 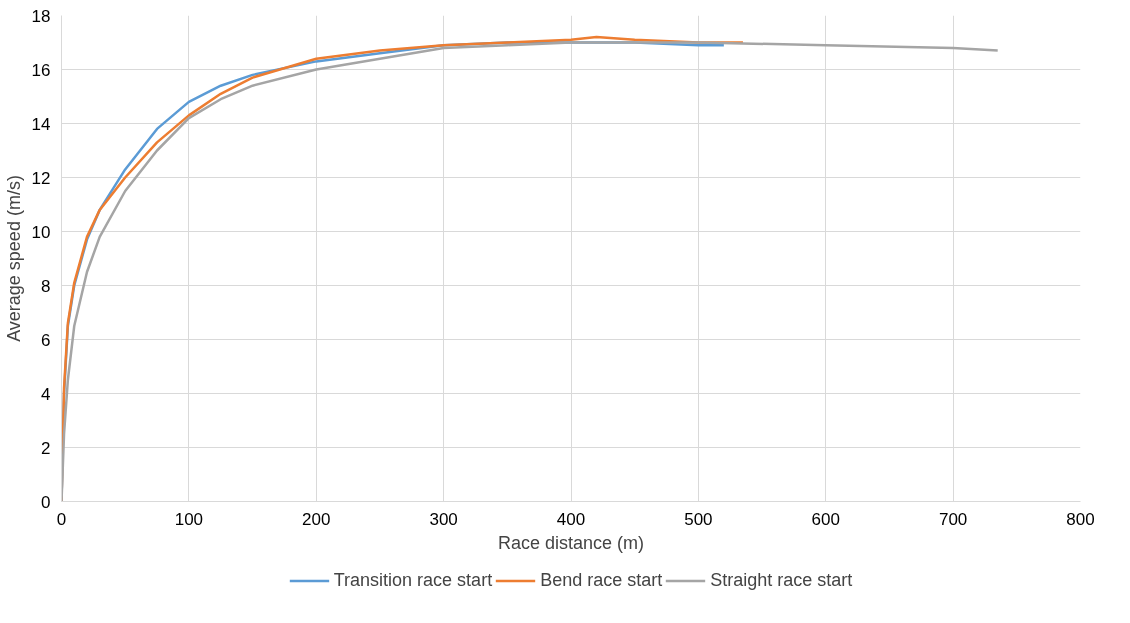 What do you see at coordinates (571, 519) in the screenshot?
I see `x-tick-label: 400` at bounding box center [571, 519].